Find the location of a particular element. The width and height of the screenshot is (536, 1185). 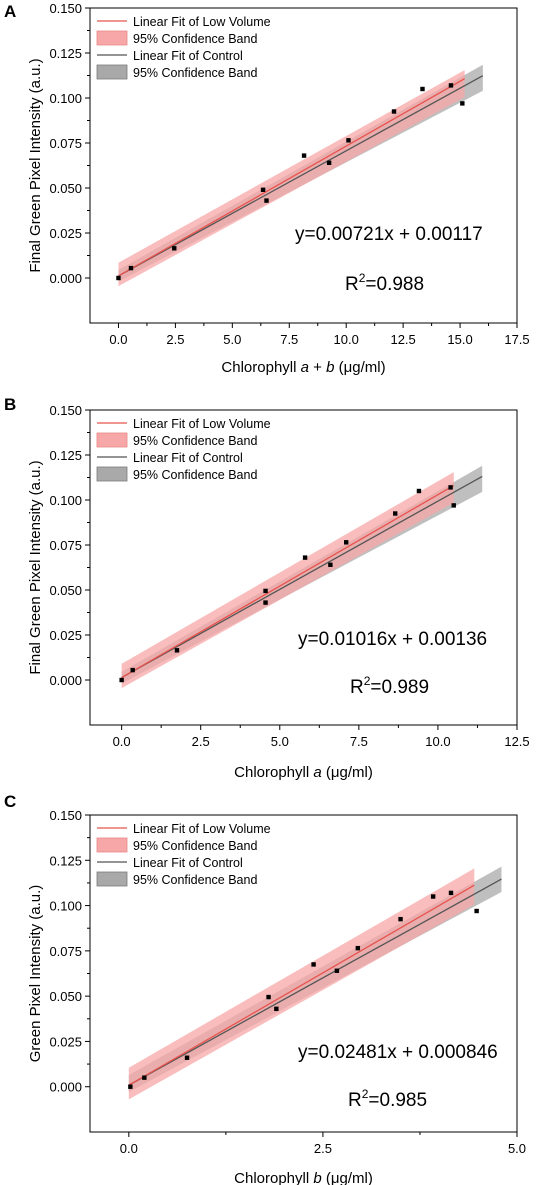

x-axis-label: Chlorophyll b (μg/ml) is located at coordinates (303, 1177).